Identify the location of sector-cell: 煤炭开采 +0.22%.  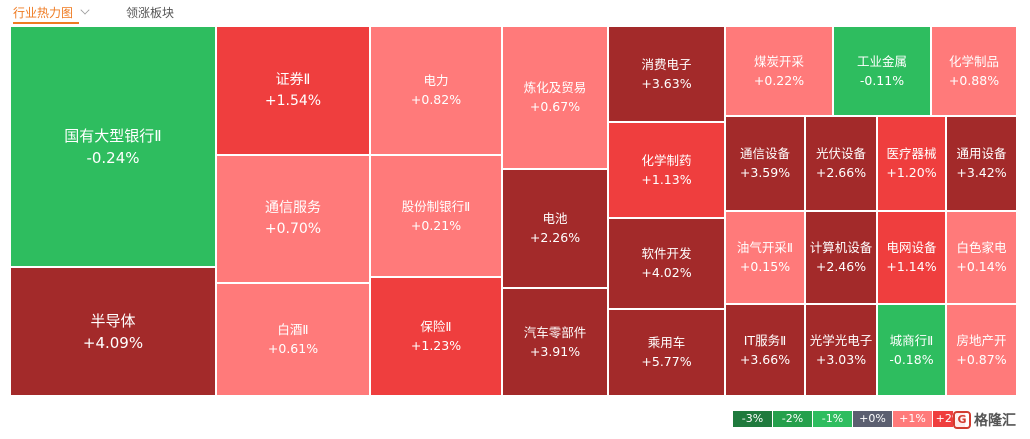
(779, 71).